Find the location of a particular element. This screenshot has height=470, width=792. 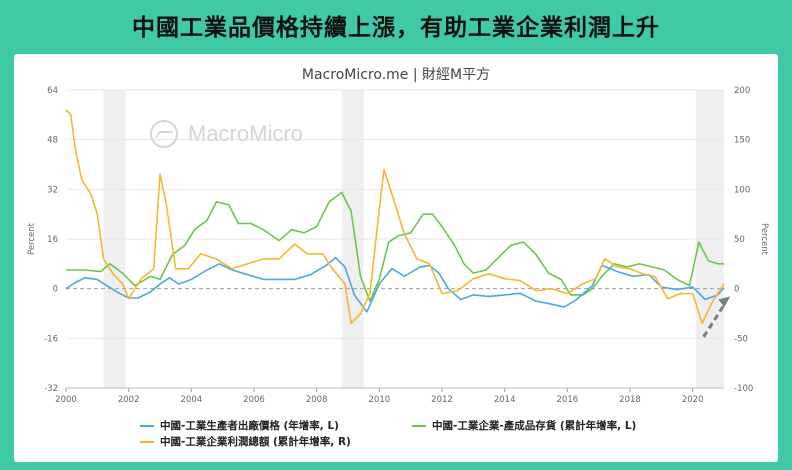

y-left-tick-label: -16 is located at coordinates (51, 339).